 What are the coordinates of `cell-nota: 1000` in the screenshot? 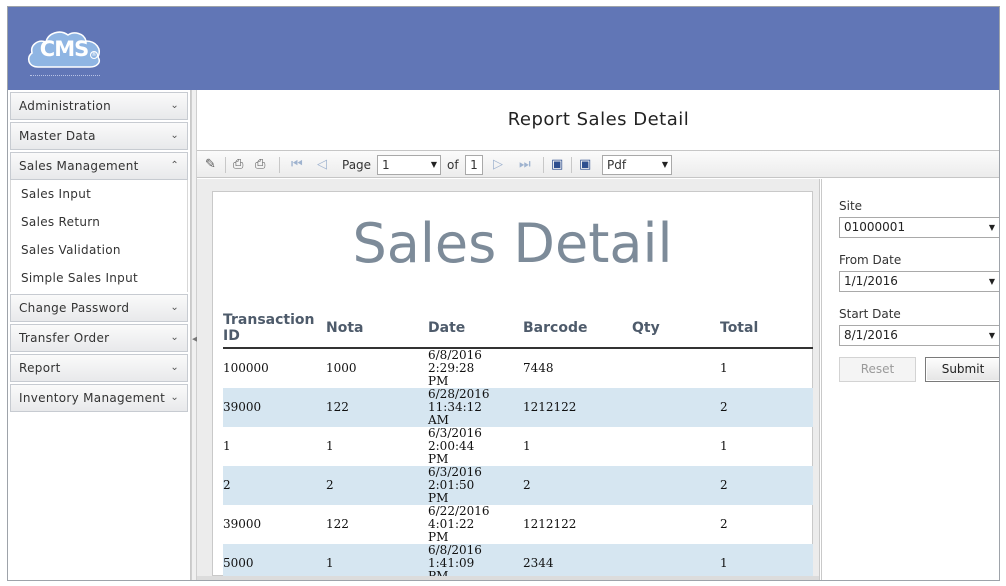 It's located at (341, 368).